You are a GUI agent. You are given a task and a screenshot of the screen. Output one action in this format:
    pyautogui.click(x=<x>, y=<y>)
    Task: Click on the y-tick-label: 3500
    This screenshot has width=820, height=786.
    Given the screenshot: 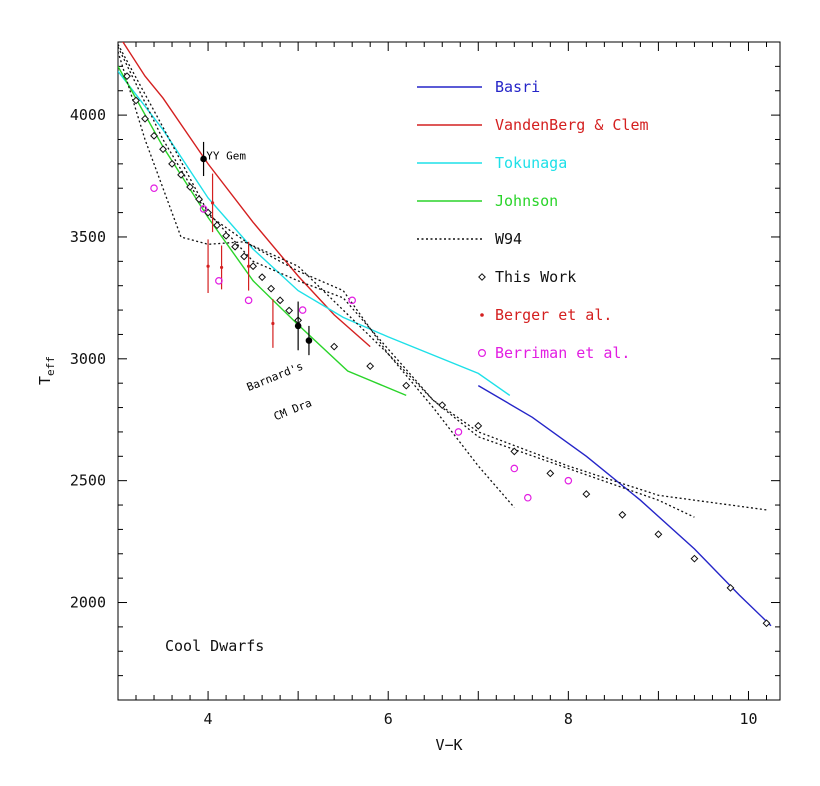 What is the action you would take?
    pyautogui.click(x=88, y=237)
    